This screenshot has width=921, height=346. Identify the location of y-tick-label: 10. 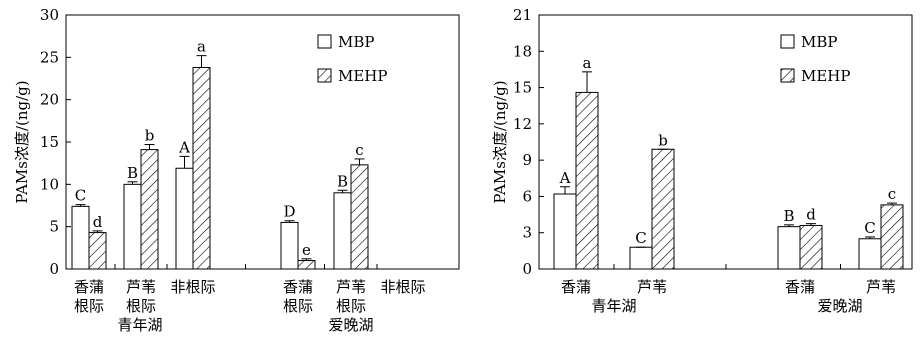
(49, 184).